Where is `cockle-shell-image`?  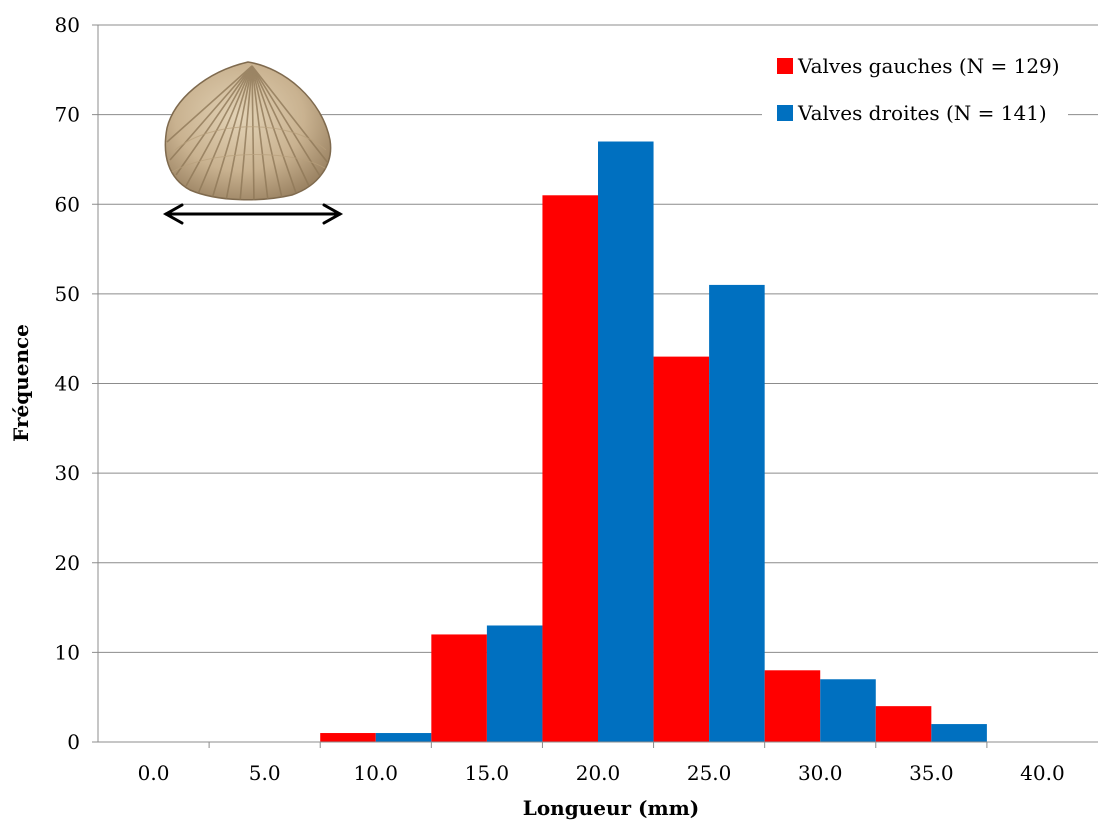
cockle-shell-image is located at coordinates (248, 131).